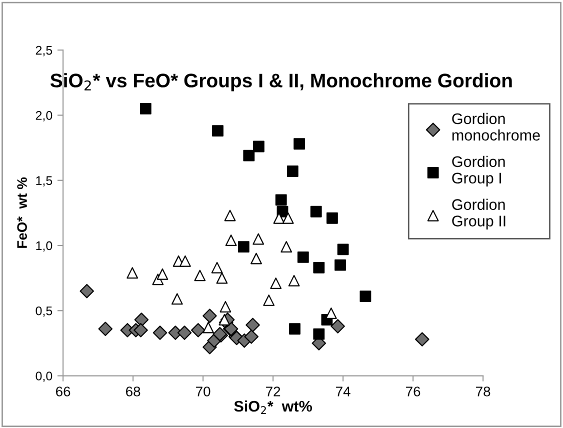 This screenshot has width=563, height=428. Describe the element at coordinates (478, 171) in the screenshot. I see `legend-label: Gordion Group I` at that location.